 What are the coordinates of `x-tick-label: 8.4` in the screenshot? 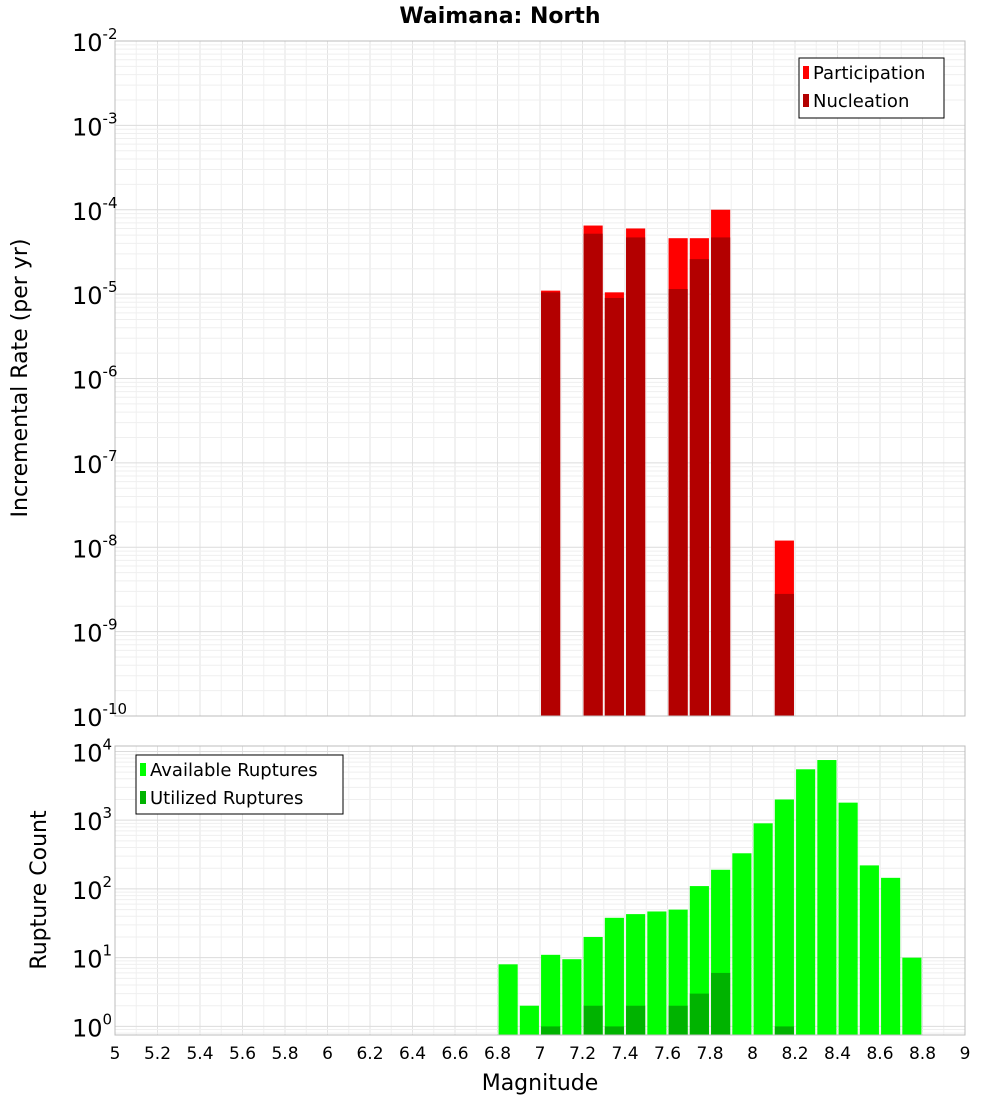 It's located at (837, 1054).